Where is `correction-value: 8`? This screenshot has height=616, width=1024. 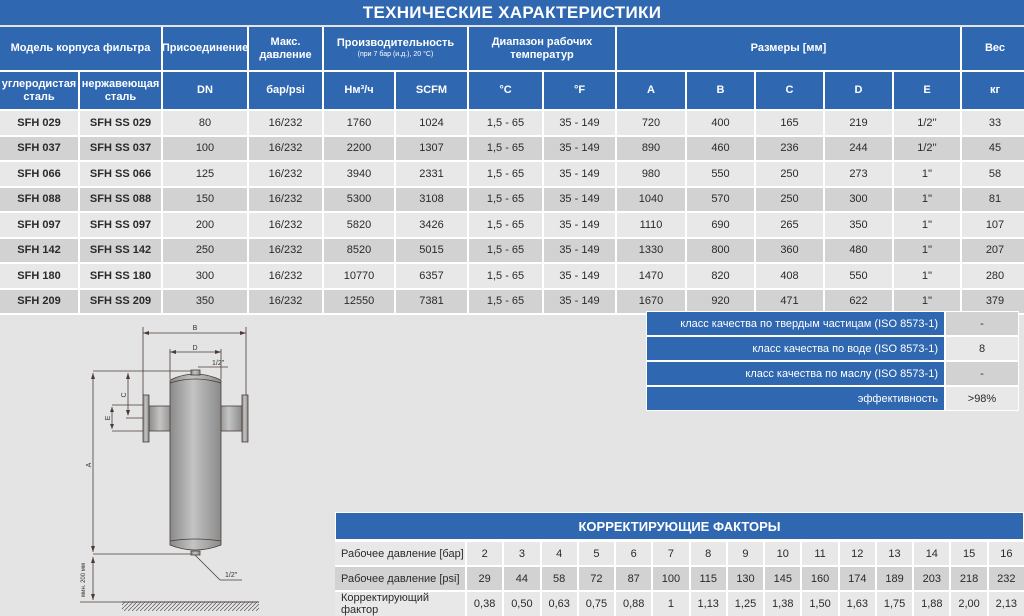
correction-value: 8 is located at coordinates (708, 553).